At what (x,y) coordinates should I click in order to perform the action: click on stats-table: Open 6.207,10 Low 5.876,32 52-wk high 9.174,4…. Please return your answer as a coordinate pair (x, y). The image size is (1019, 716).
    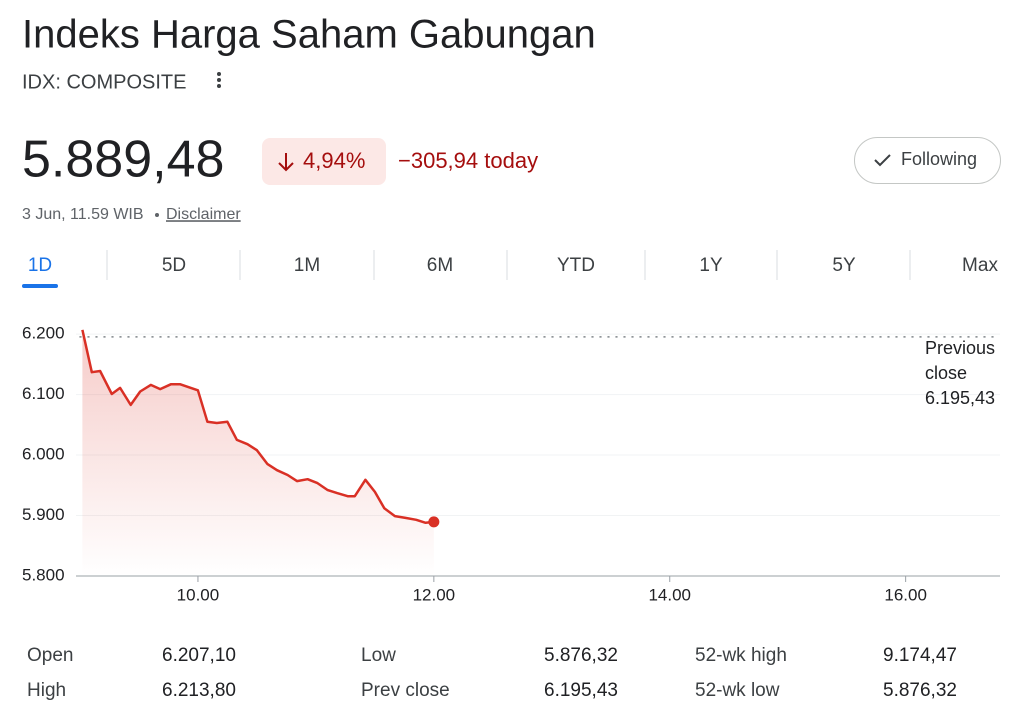
    Looking at the image, I should click on (492, 673).